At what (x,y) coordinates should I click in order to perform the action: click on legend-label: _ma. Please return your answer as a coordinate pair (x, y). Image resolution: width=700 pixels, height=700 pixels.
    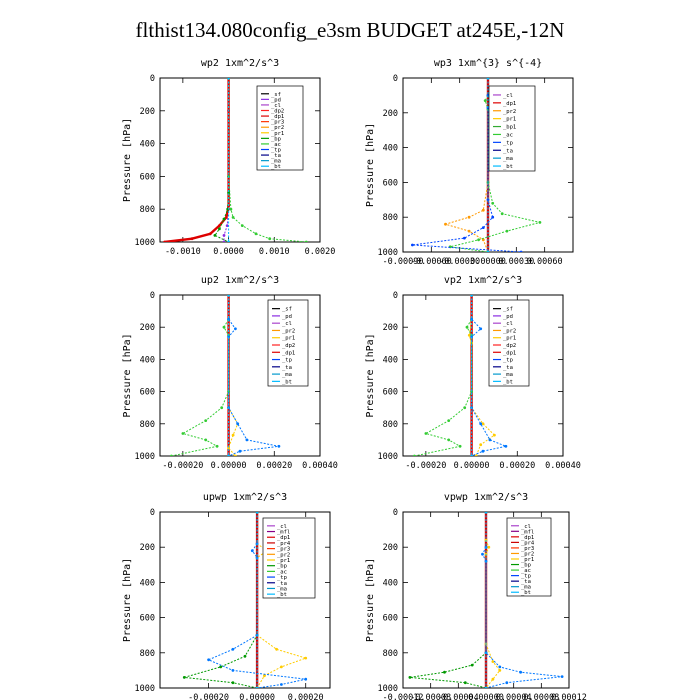
    Looking at the image, I should click on (276, 162).